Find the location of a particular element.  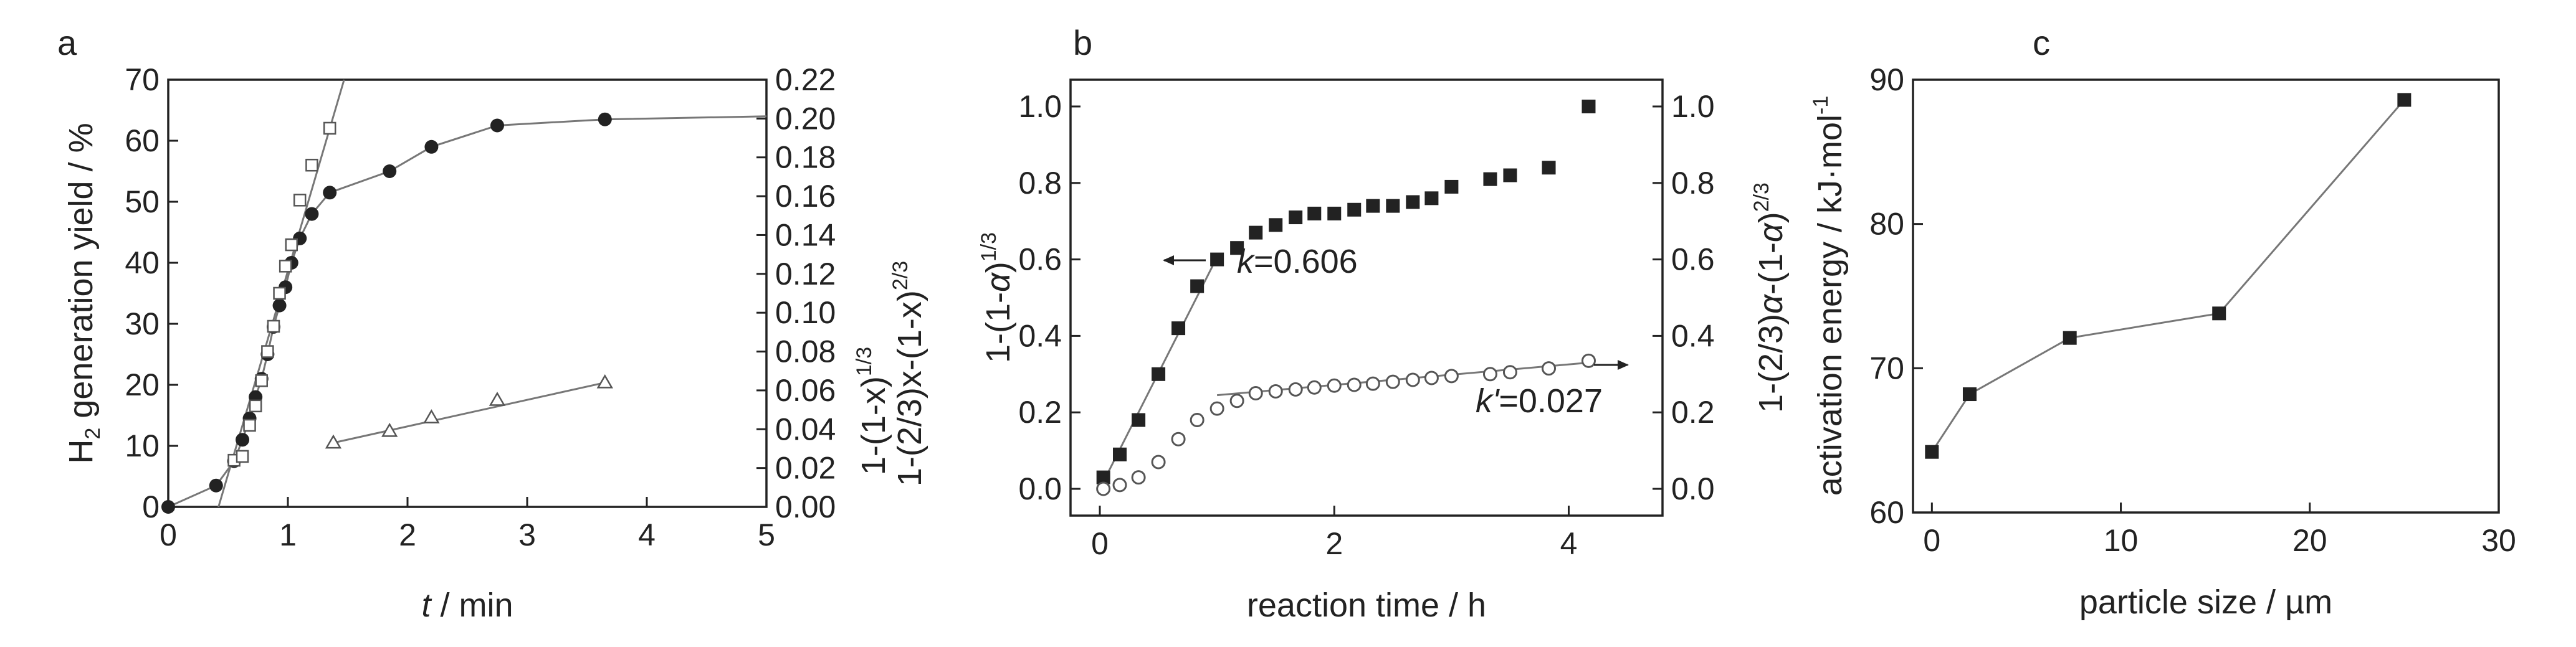

panel-b-x-label: reaction time / h is located at coordinates (1367, 605).